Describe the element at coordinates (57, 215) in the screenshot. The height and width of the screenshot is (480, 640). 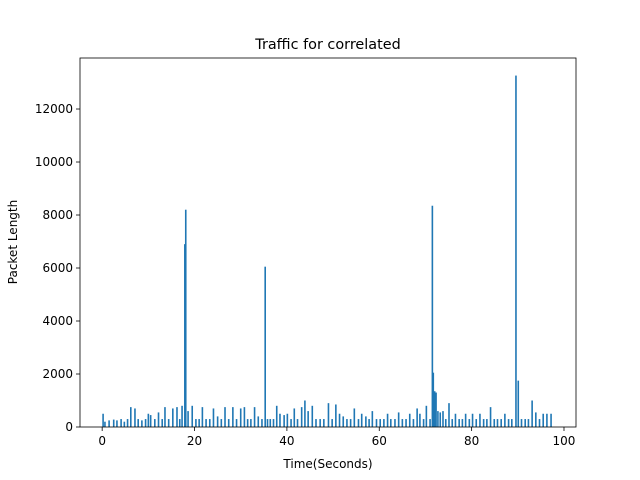
I see `y-tick-label: 8000` at that location.